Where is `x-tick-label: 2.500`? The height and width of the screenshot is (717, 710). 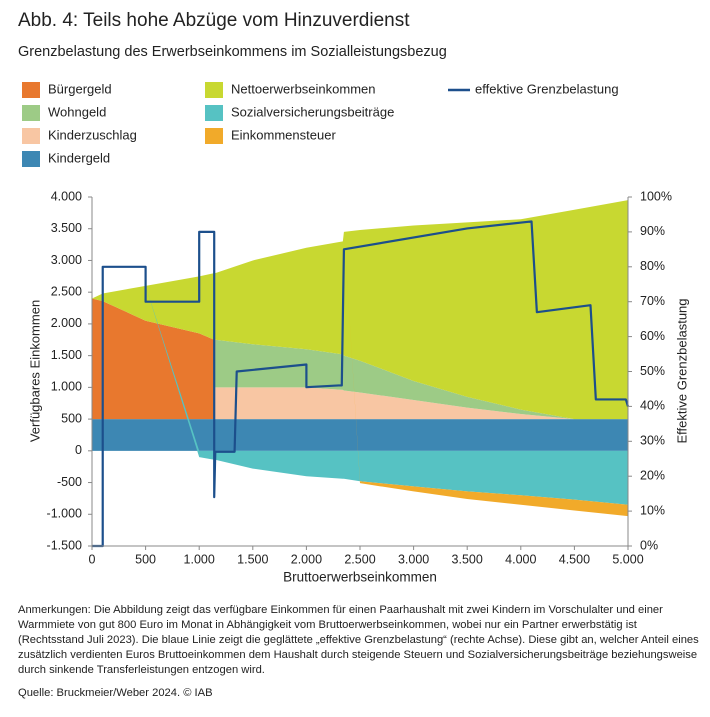 x-tick-label: 2.500 is located at coordinates (359, 559).